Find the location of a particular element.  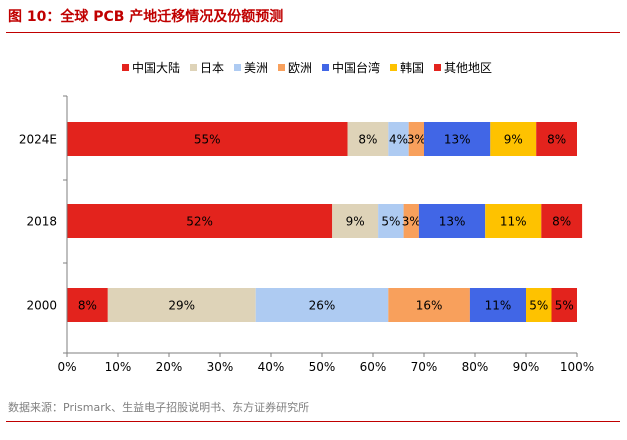

bar-value-label-2-2: 26% is located at coordinates (322, 306).